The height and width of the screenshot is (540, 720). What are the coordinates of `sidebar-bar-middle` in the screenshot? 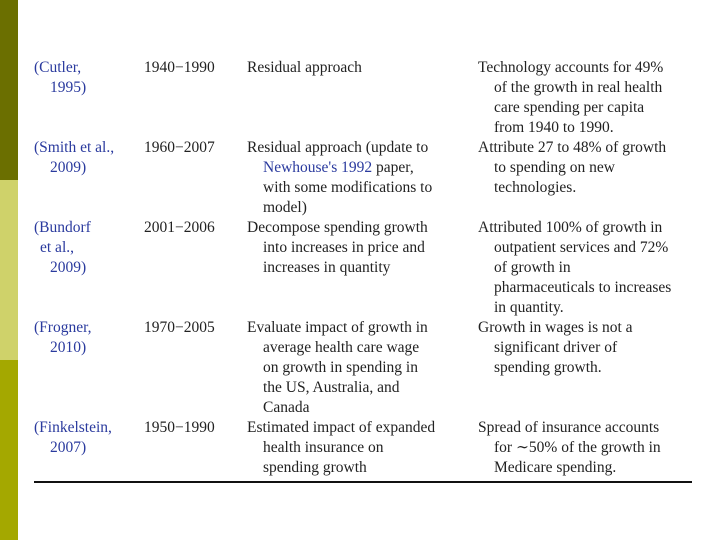 It's located at (9, 270).